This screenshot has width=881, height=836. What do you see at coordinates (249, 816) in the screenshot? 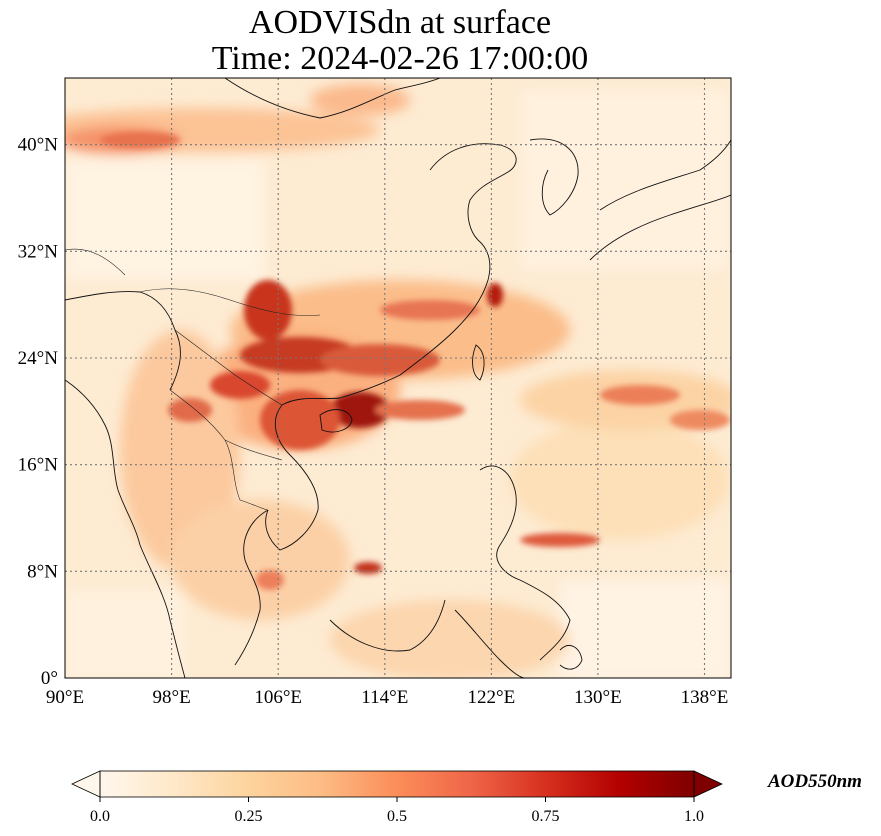
I see `colorbar-tick-label: 0.25` at bounding box center [249, 816].